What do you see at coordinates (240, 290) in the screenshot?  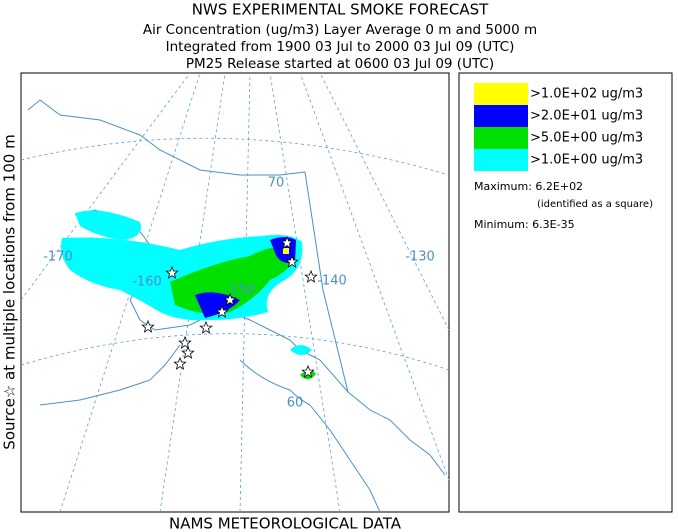 I see `grid-label: -150` at bounding box center [240, 290].